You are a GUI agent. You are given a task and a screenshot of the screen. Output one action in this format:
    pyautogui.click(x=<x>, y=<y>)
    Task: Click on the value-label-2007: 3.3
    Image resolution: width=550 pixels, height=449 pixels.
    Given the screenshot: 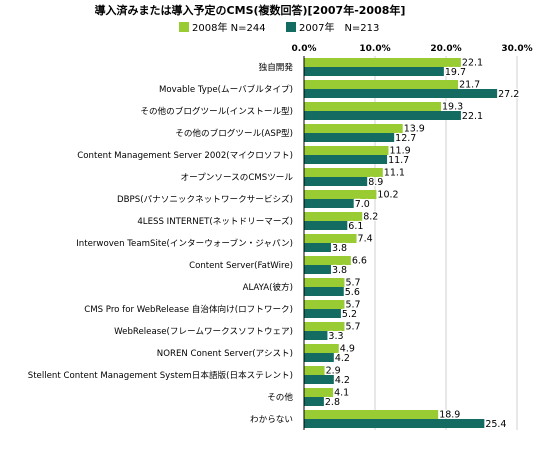 What is the action you would take?
    pyautogui.click(x=335, y=336)
    